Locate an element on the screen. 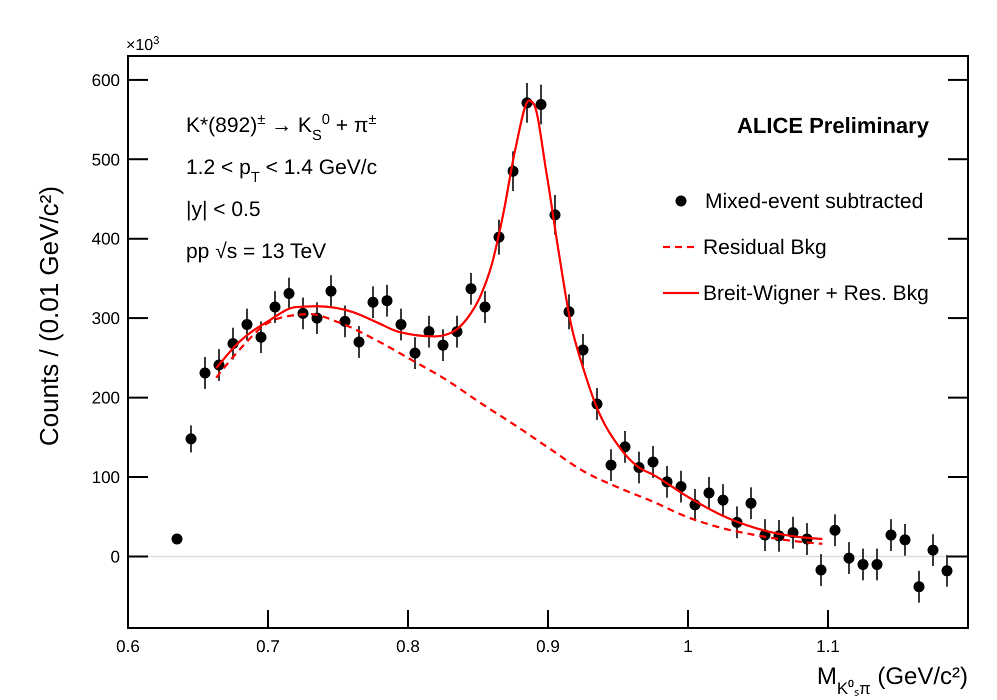 This screenshot has height=700, width=997. x-axis-title: M$_{K⁰ₛπ}$ (GeV/c²) is located at coordinates (892, 680).